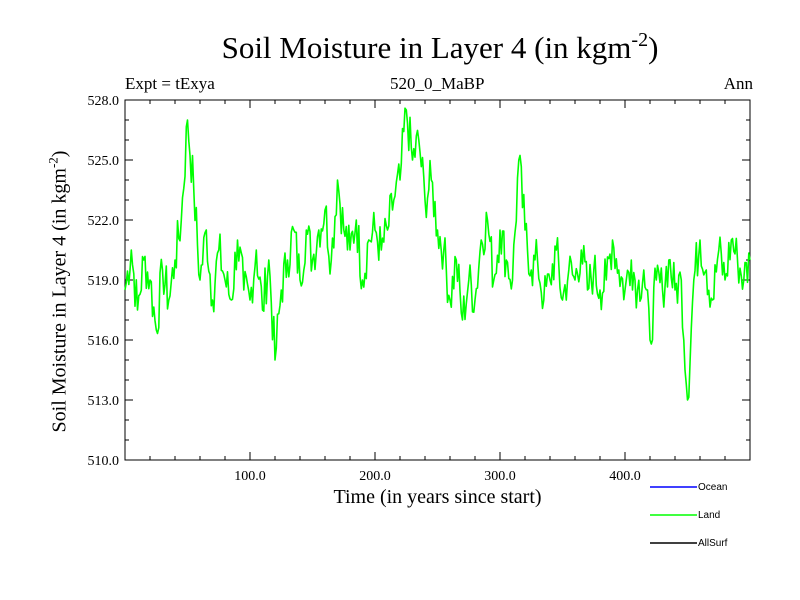  Describe the element at coordinates (104, 281) in the screenshot. I see `y-tick-label: 519.0` at that location.